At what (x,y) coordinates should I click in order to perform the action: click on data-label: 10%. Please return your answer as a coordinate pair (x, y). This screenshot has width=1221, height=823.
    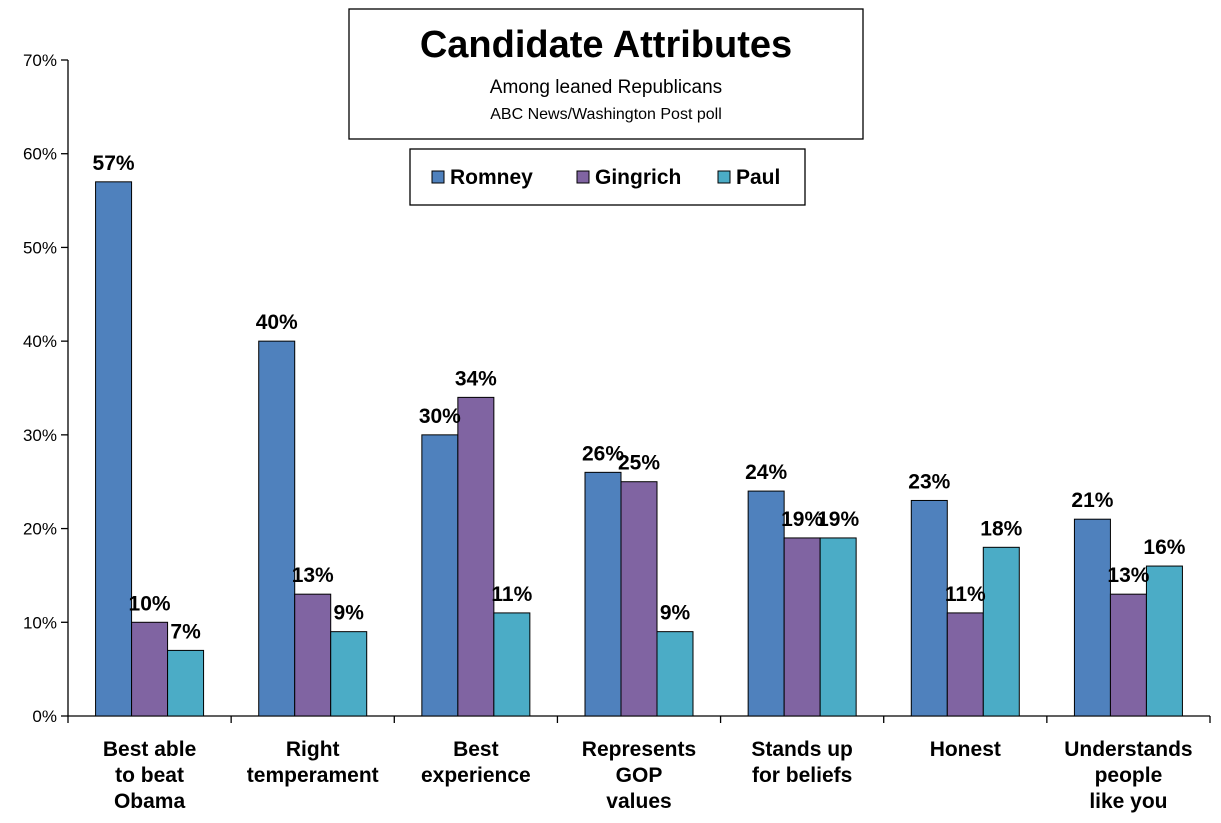
    Looking at the image, I should click on (150, 603).